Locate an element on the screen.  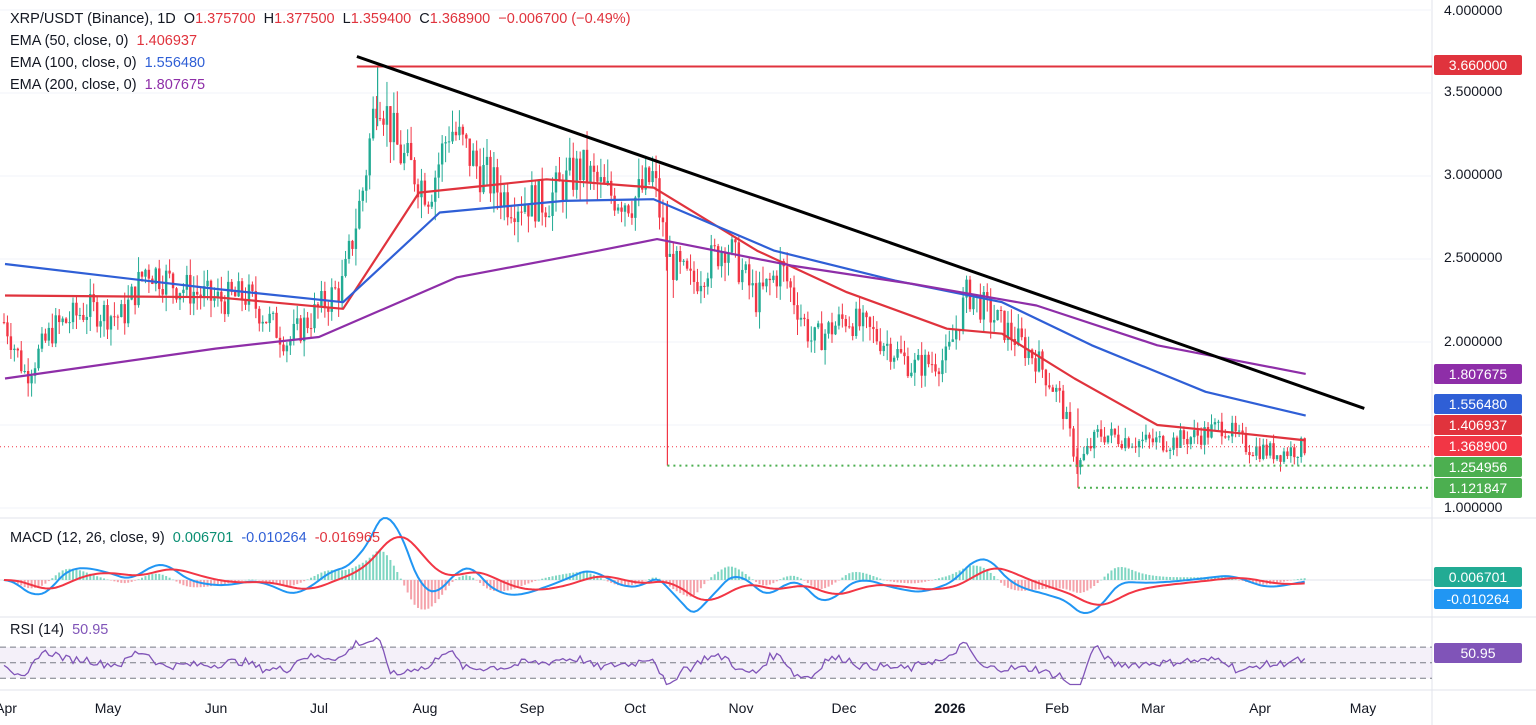
x-tick-label: 2026 is located at coordinates (950, 708).